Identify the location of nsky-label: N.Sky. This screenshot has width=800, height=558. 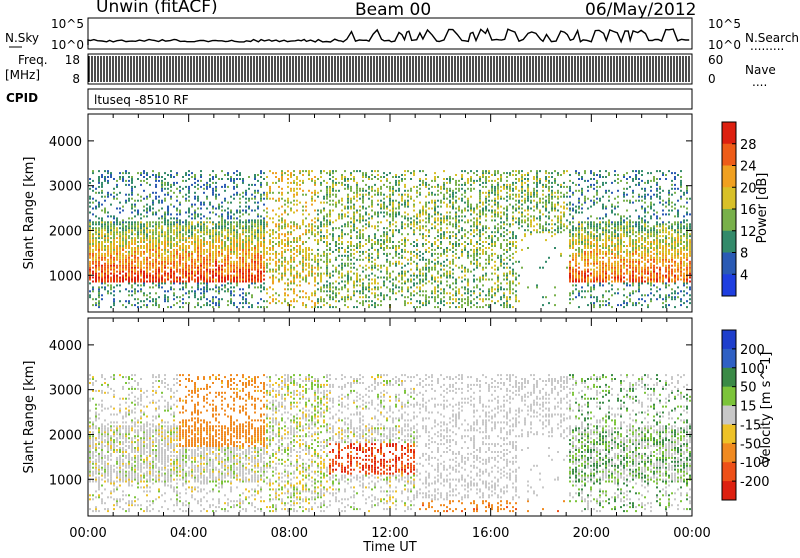
(22, 38).